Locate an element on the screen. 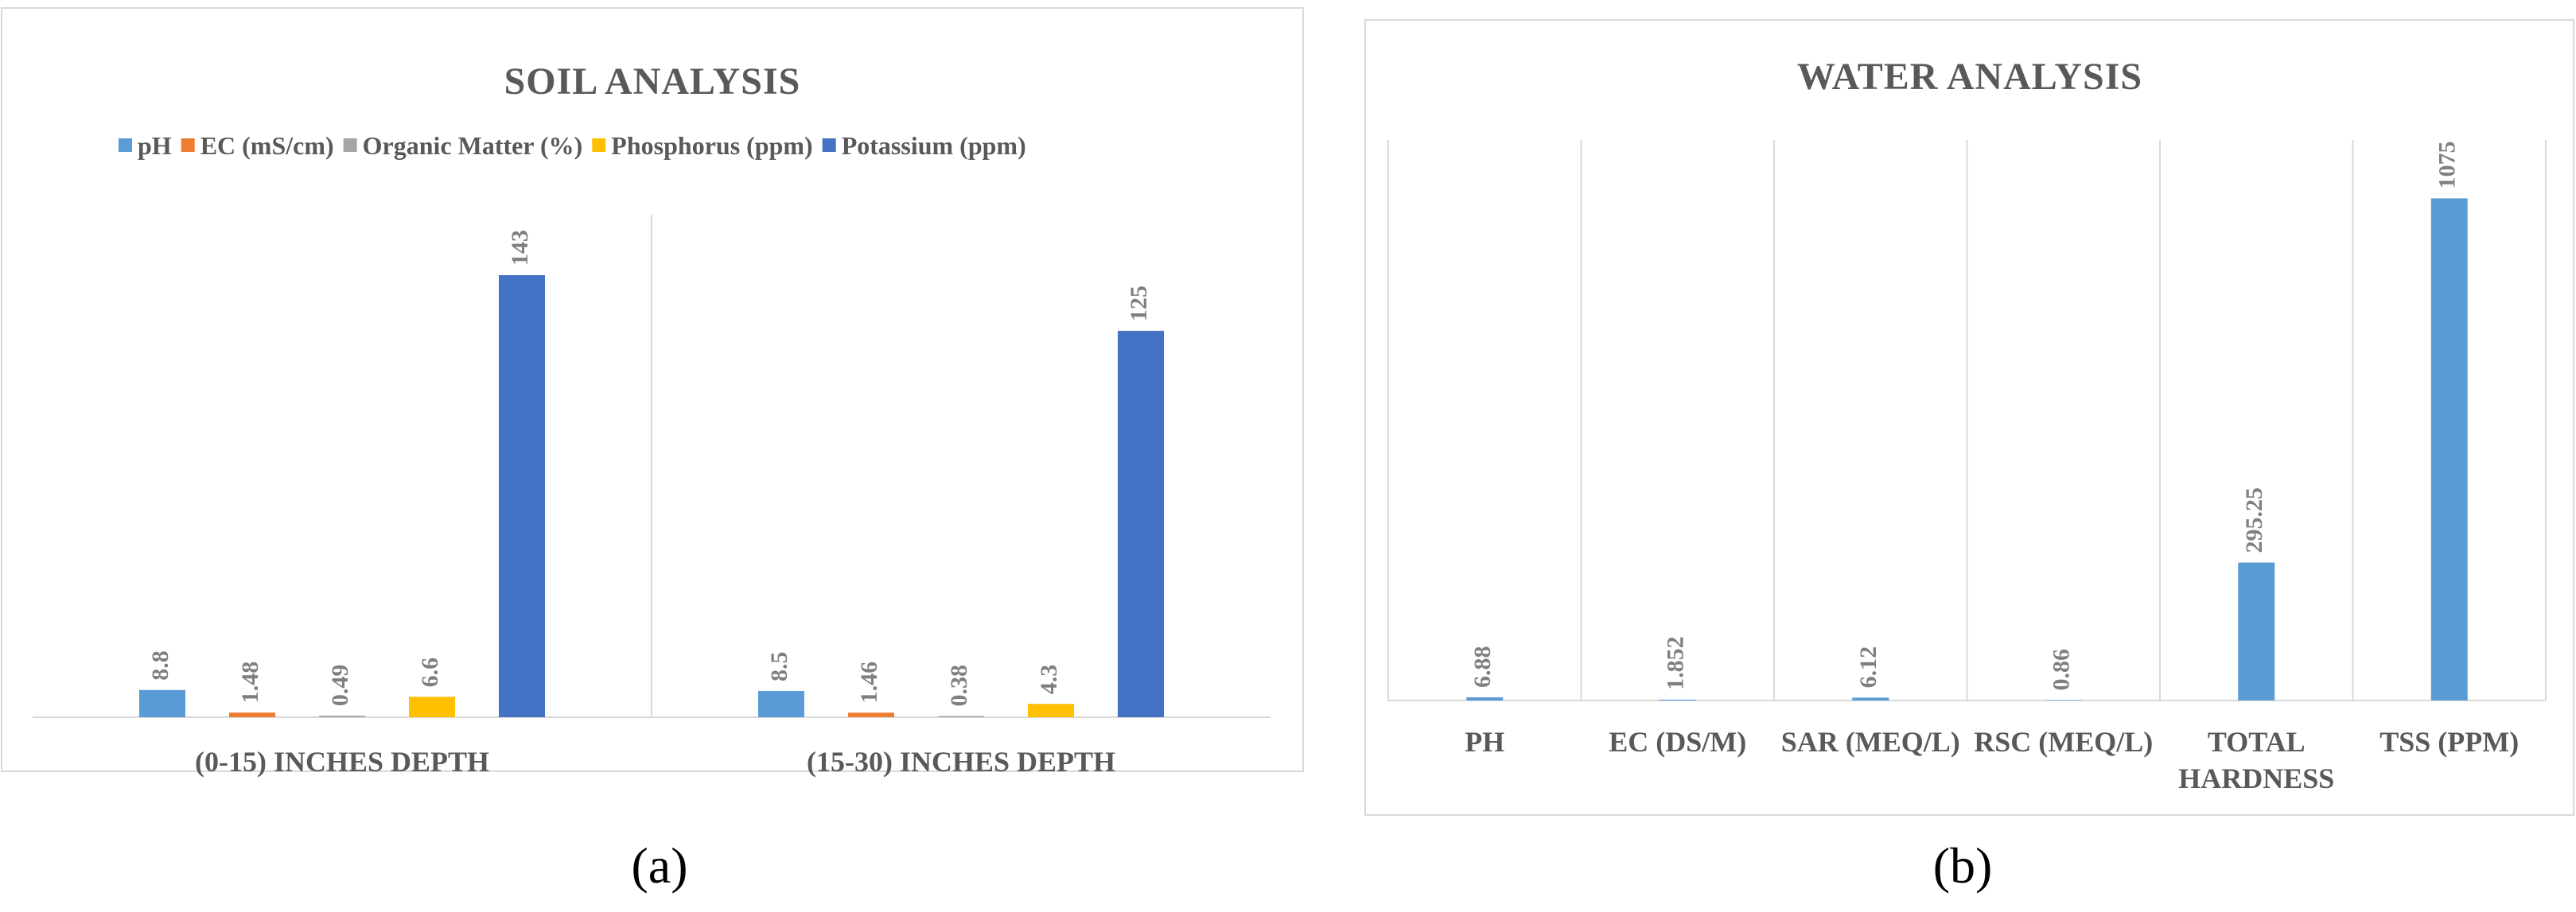 The width and height of the screenshot is (2576, 912). data-label: 295.25 is located at coordinates (2254, 520).